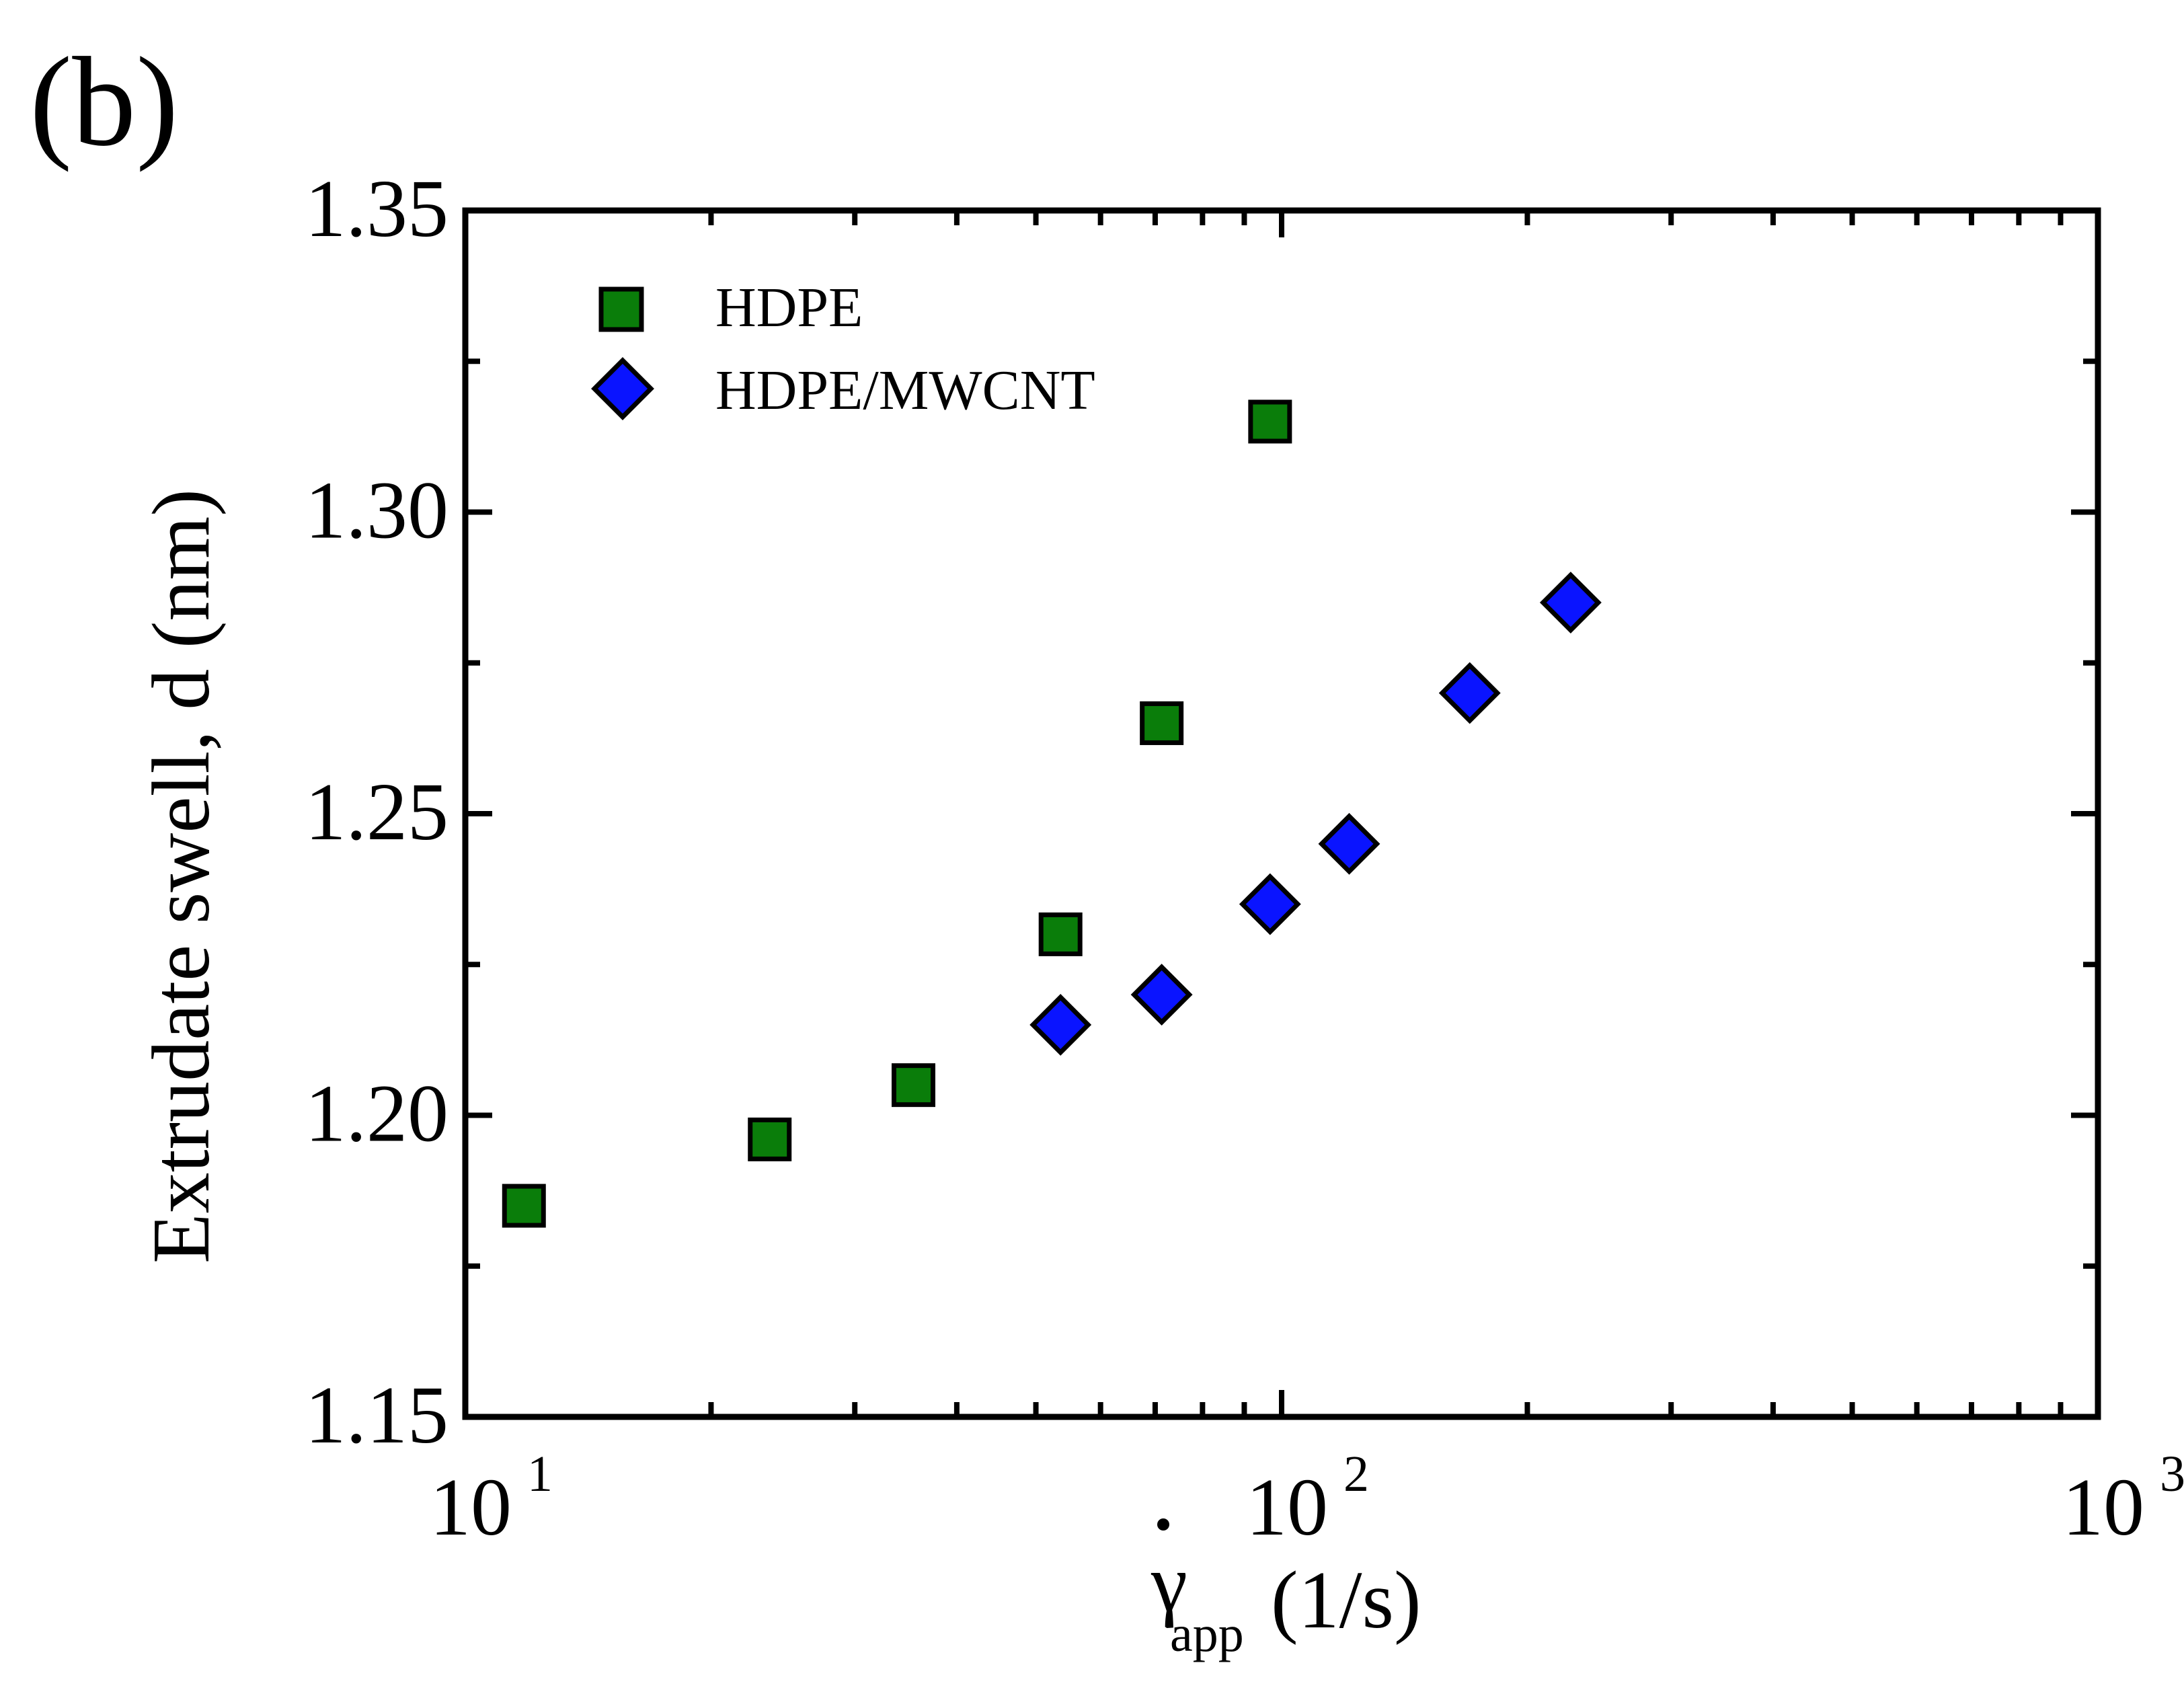  Describe the element at coordinates (1168, 1584) in the screenshot. I see `x-axis-label-symbol: γ` at that location.